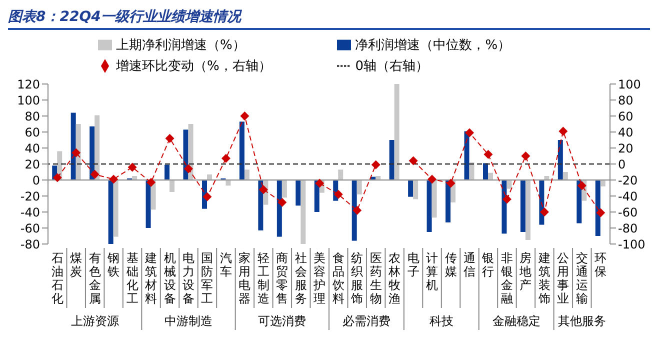 The image size is (658, 342). What do you see at coordinates (30, 244) in the screenshot?
I see `y-tick-label: -80` at bounding box center [30, 244].